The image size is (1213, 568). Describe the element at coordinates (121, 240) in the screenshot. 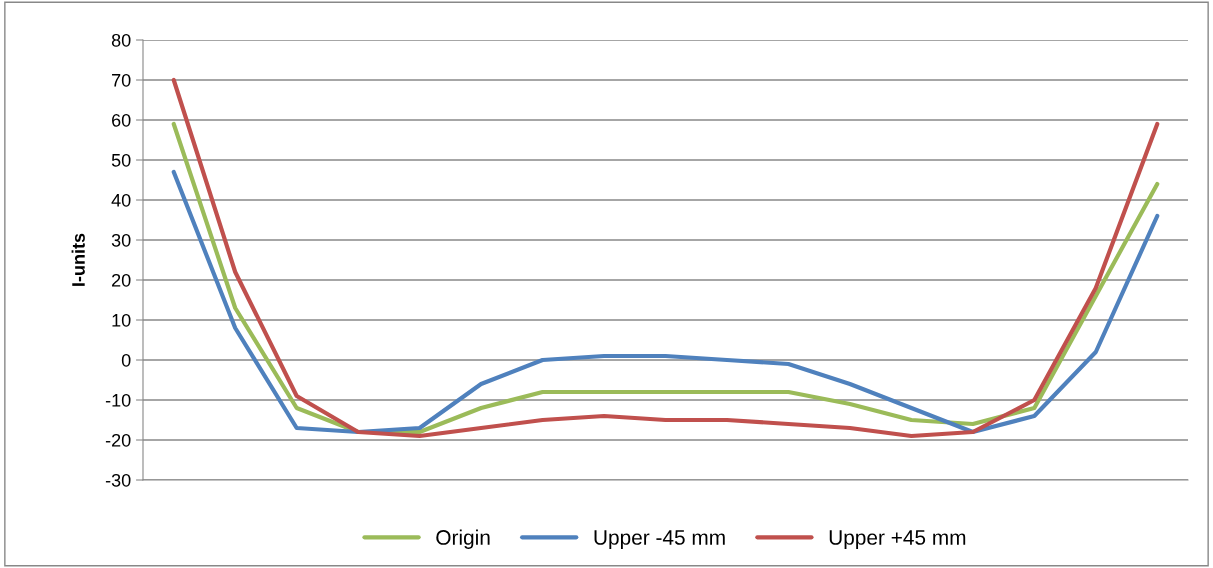

I see `y-tick-label: 30` at that location.